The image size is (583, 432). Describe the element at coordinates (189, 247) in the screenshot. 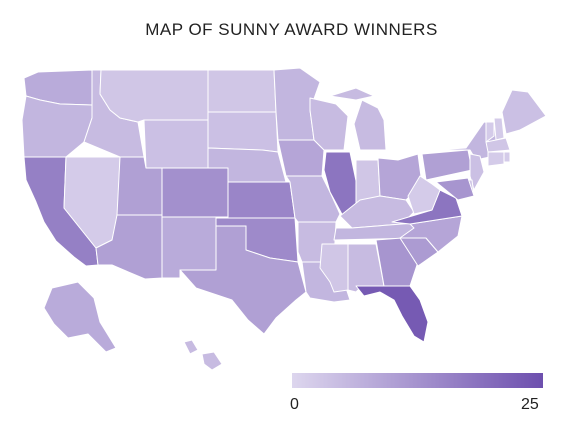

I see `state-nm` at that location.